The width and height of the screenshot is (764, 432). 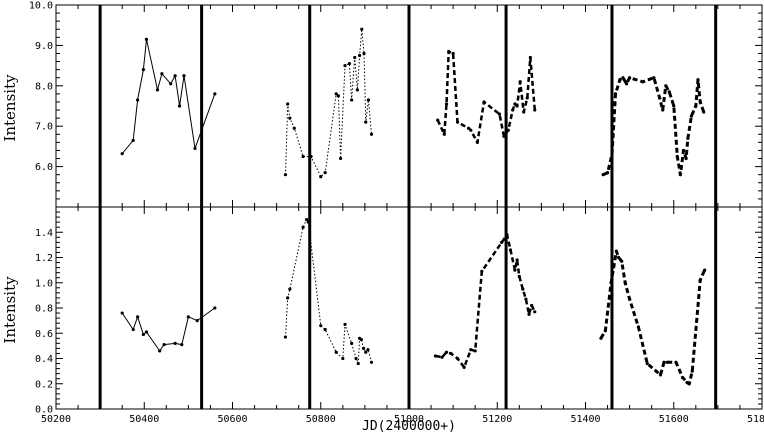 What do you see at coordinates (41, 6) in the screenshot?
I see `top-y-tick-label: 10.0` at bounding box center [41, 6].